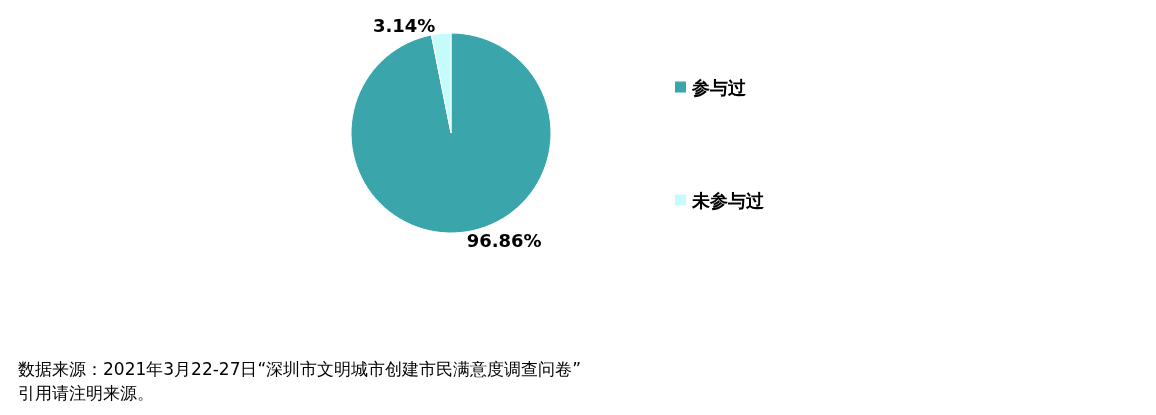  Describe the element at coordinates (504, 240) in the screenshot. I see `data-label: 96.86%` at that location.